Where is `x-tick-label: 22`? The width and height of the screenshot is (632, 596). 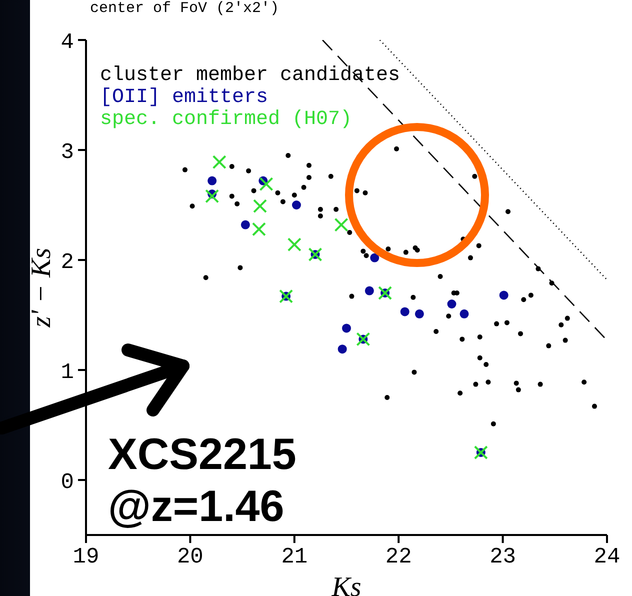
x-tick-label: 22 is located at coordinates (398, 557).